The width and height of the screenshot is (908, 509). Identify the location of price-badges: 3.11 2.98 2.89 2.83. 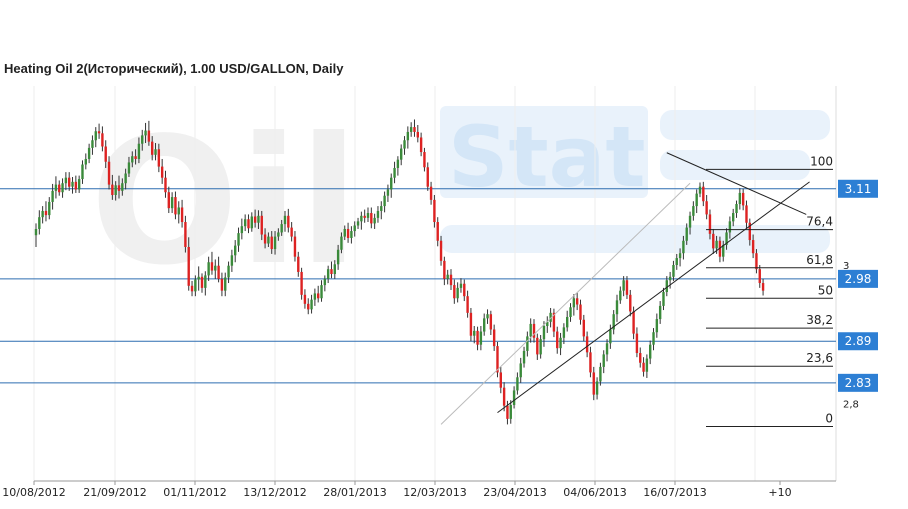
(858, 285).